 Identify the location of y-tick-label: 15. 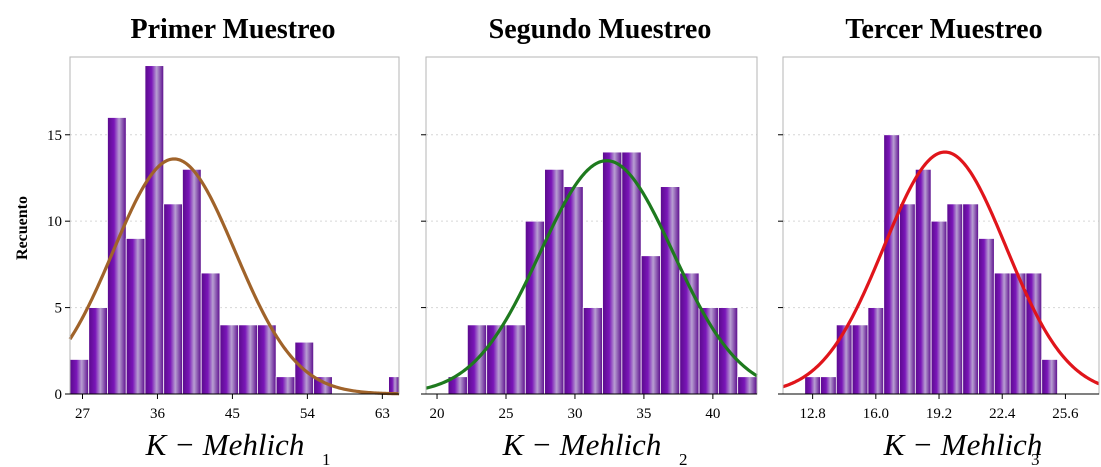
(54, 136).